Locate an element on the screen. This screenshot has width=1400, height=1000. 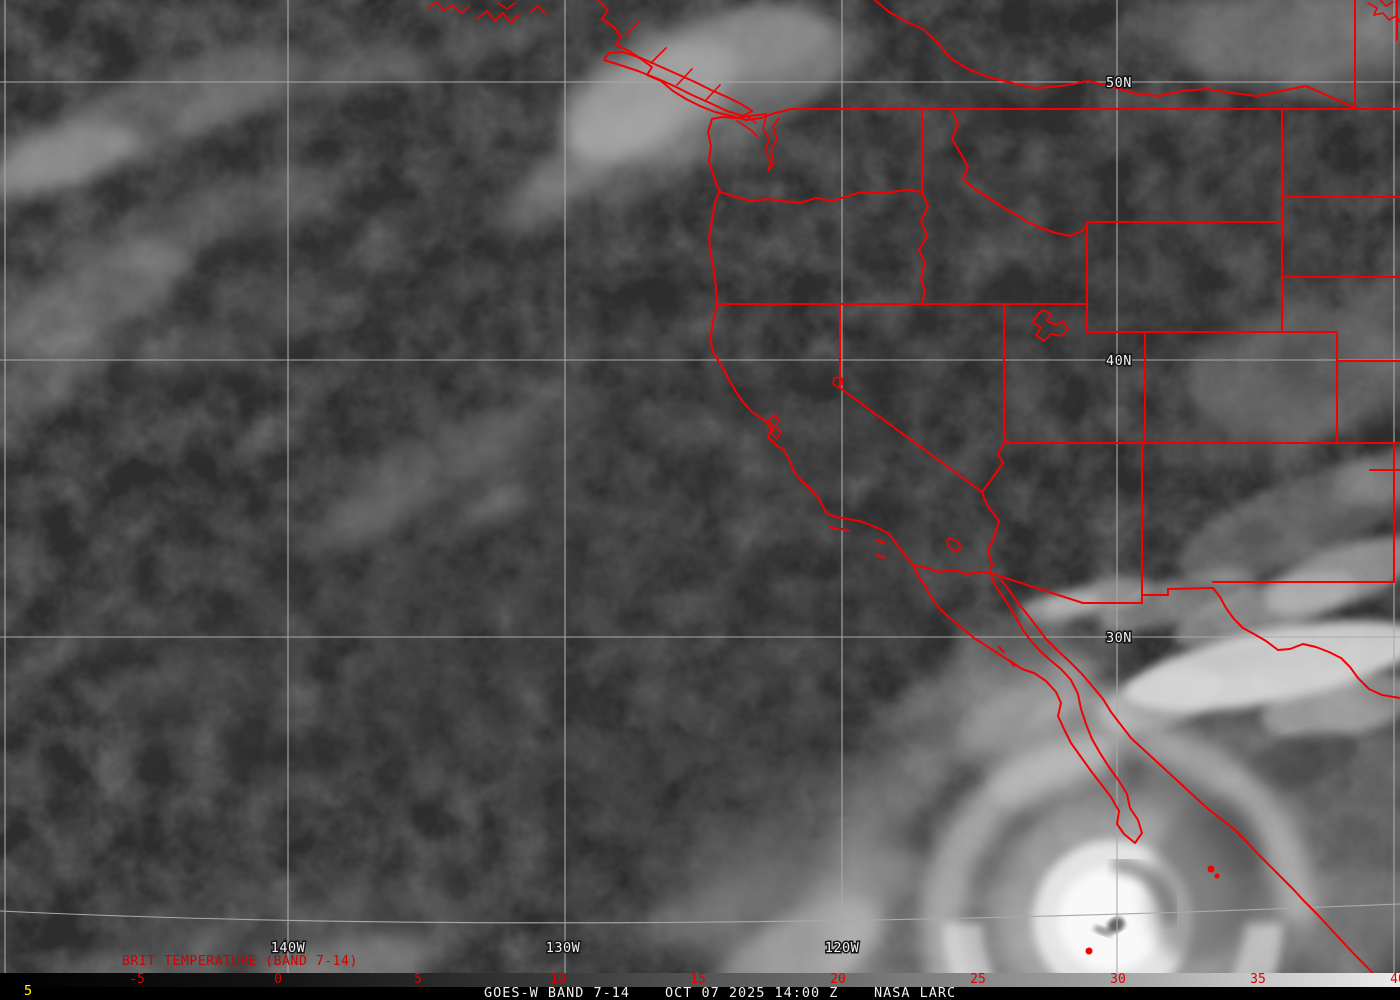
temperature-scalebar: -5 0 5 10 15 20 25 30 35 40 is located at coordinates (700, 980).